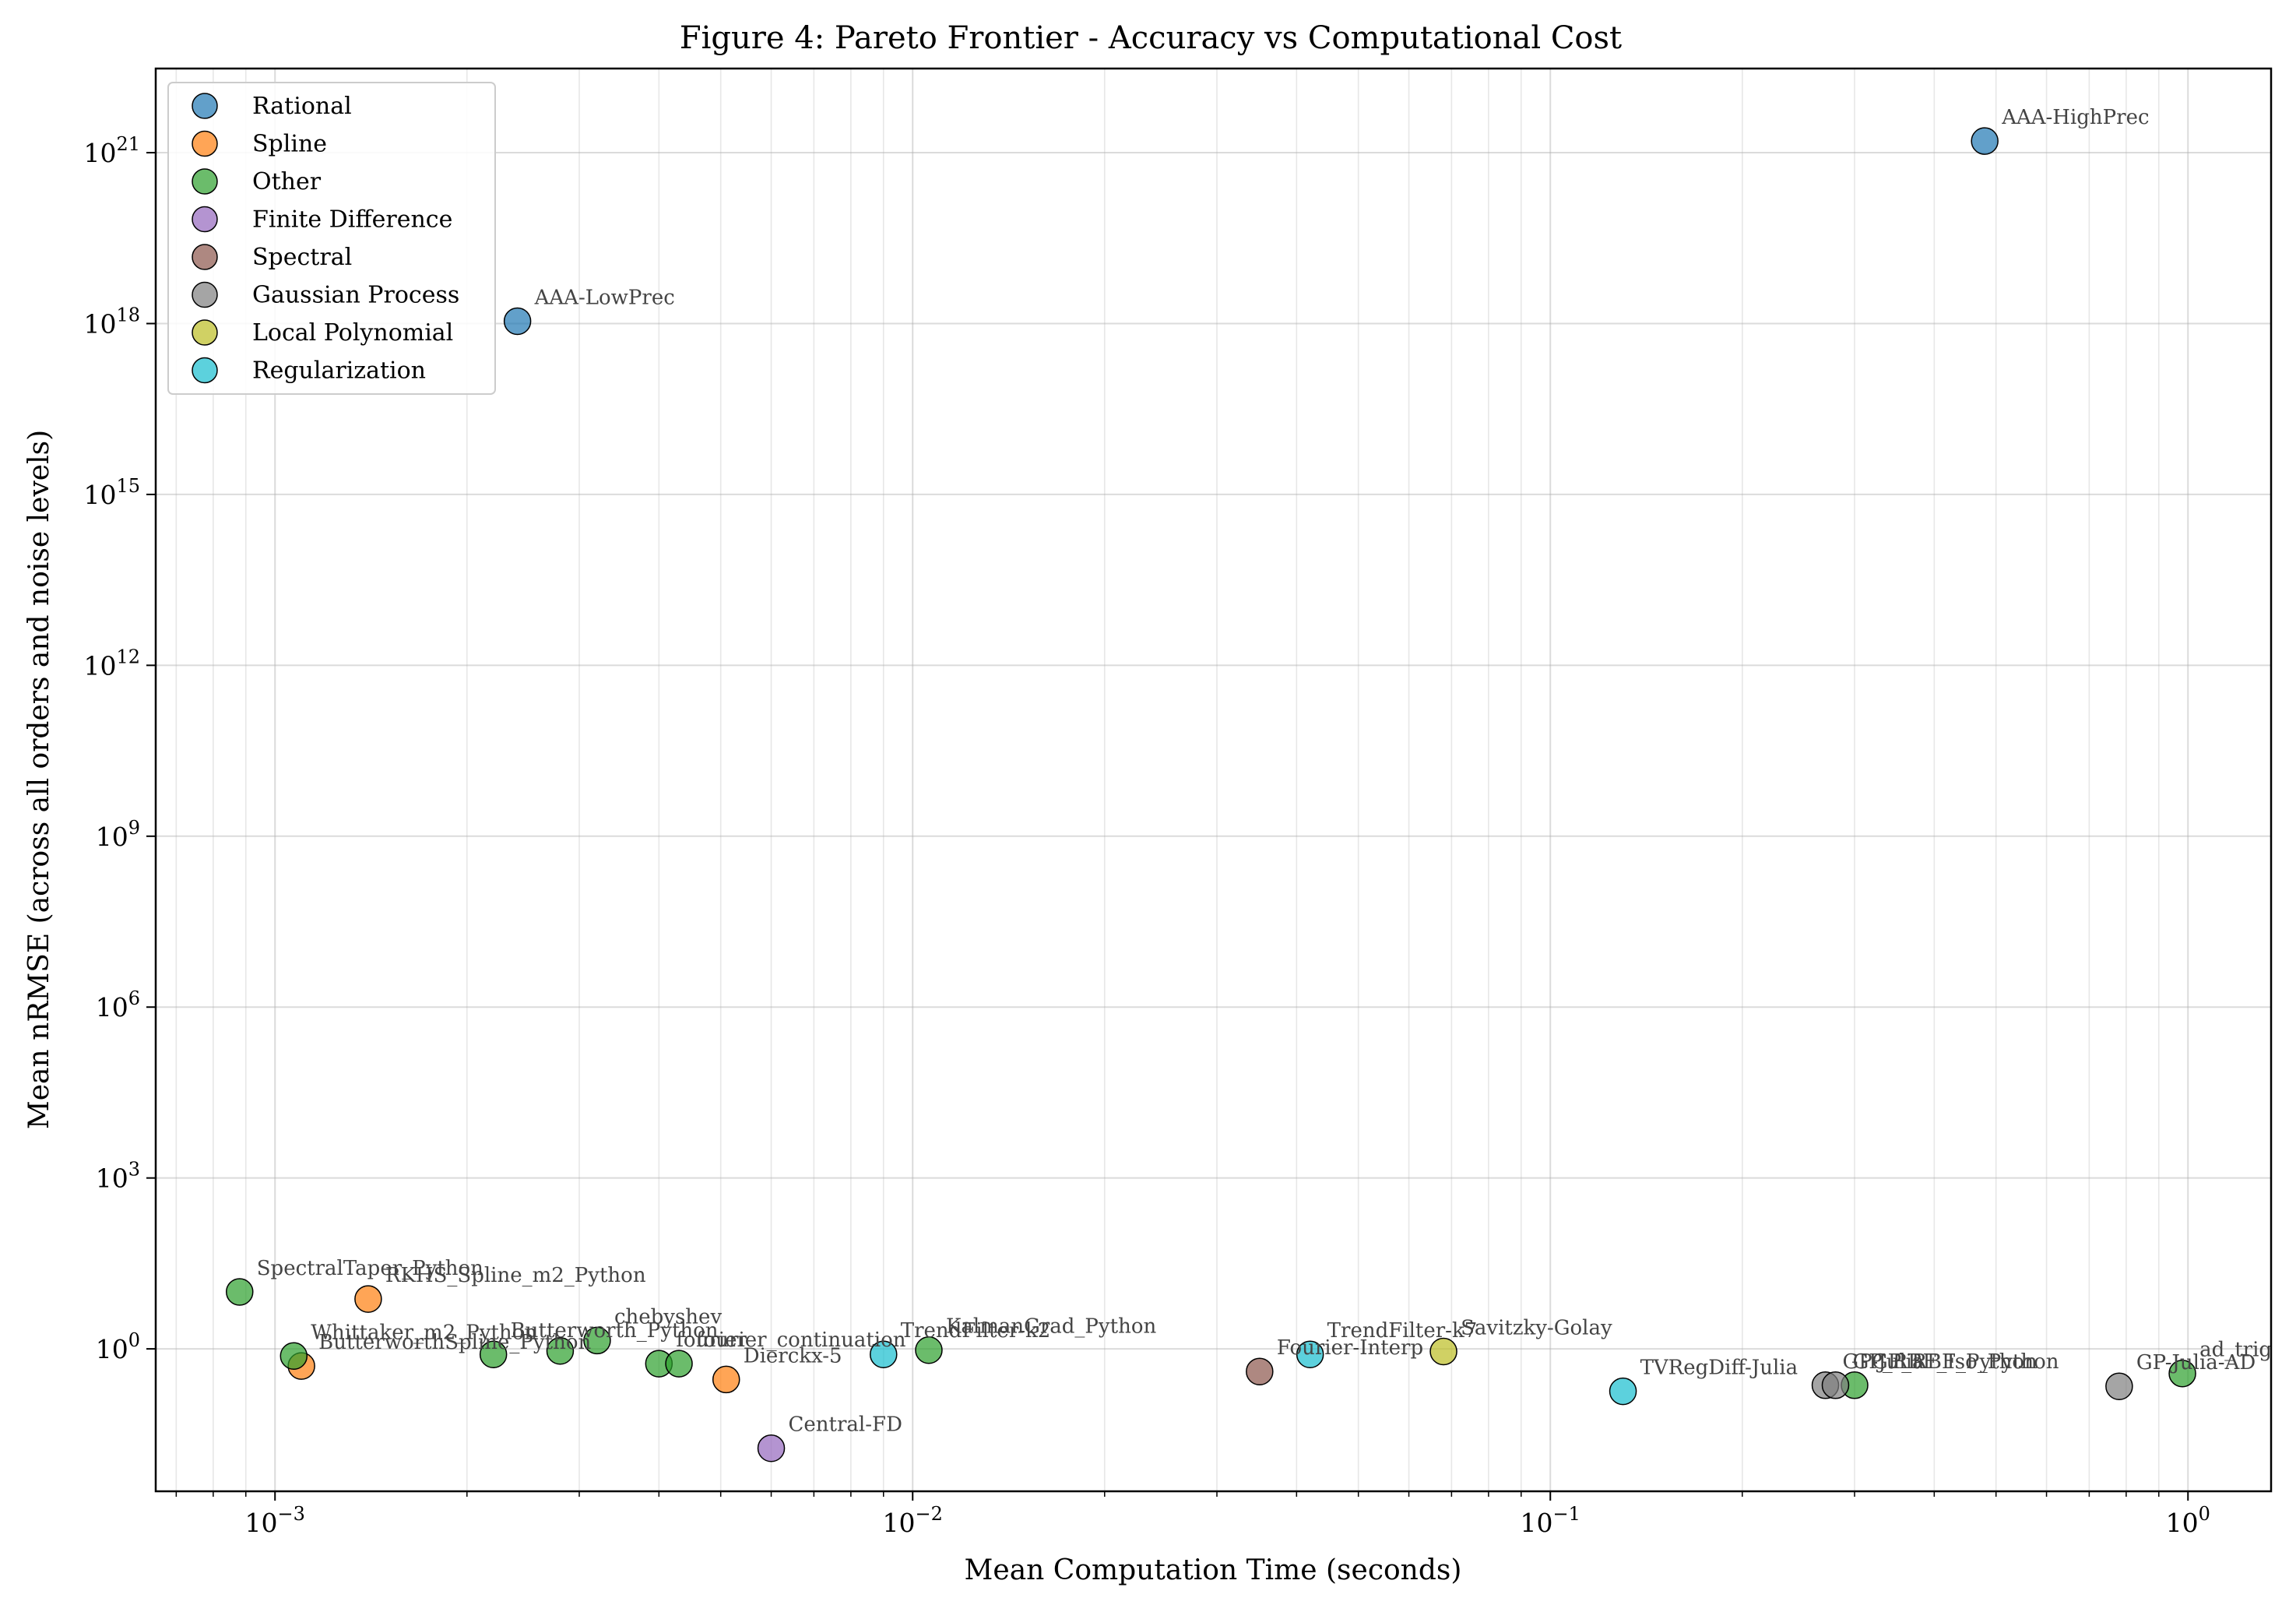 This screenshot has width=2296, height=1612. I want to click on x-tick-label: 10⁻¹, so click(1551, 1521).